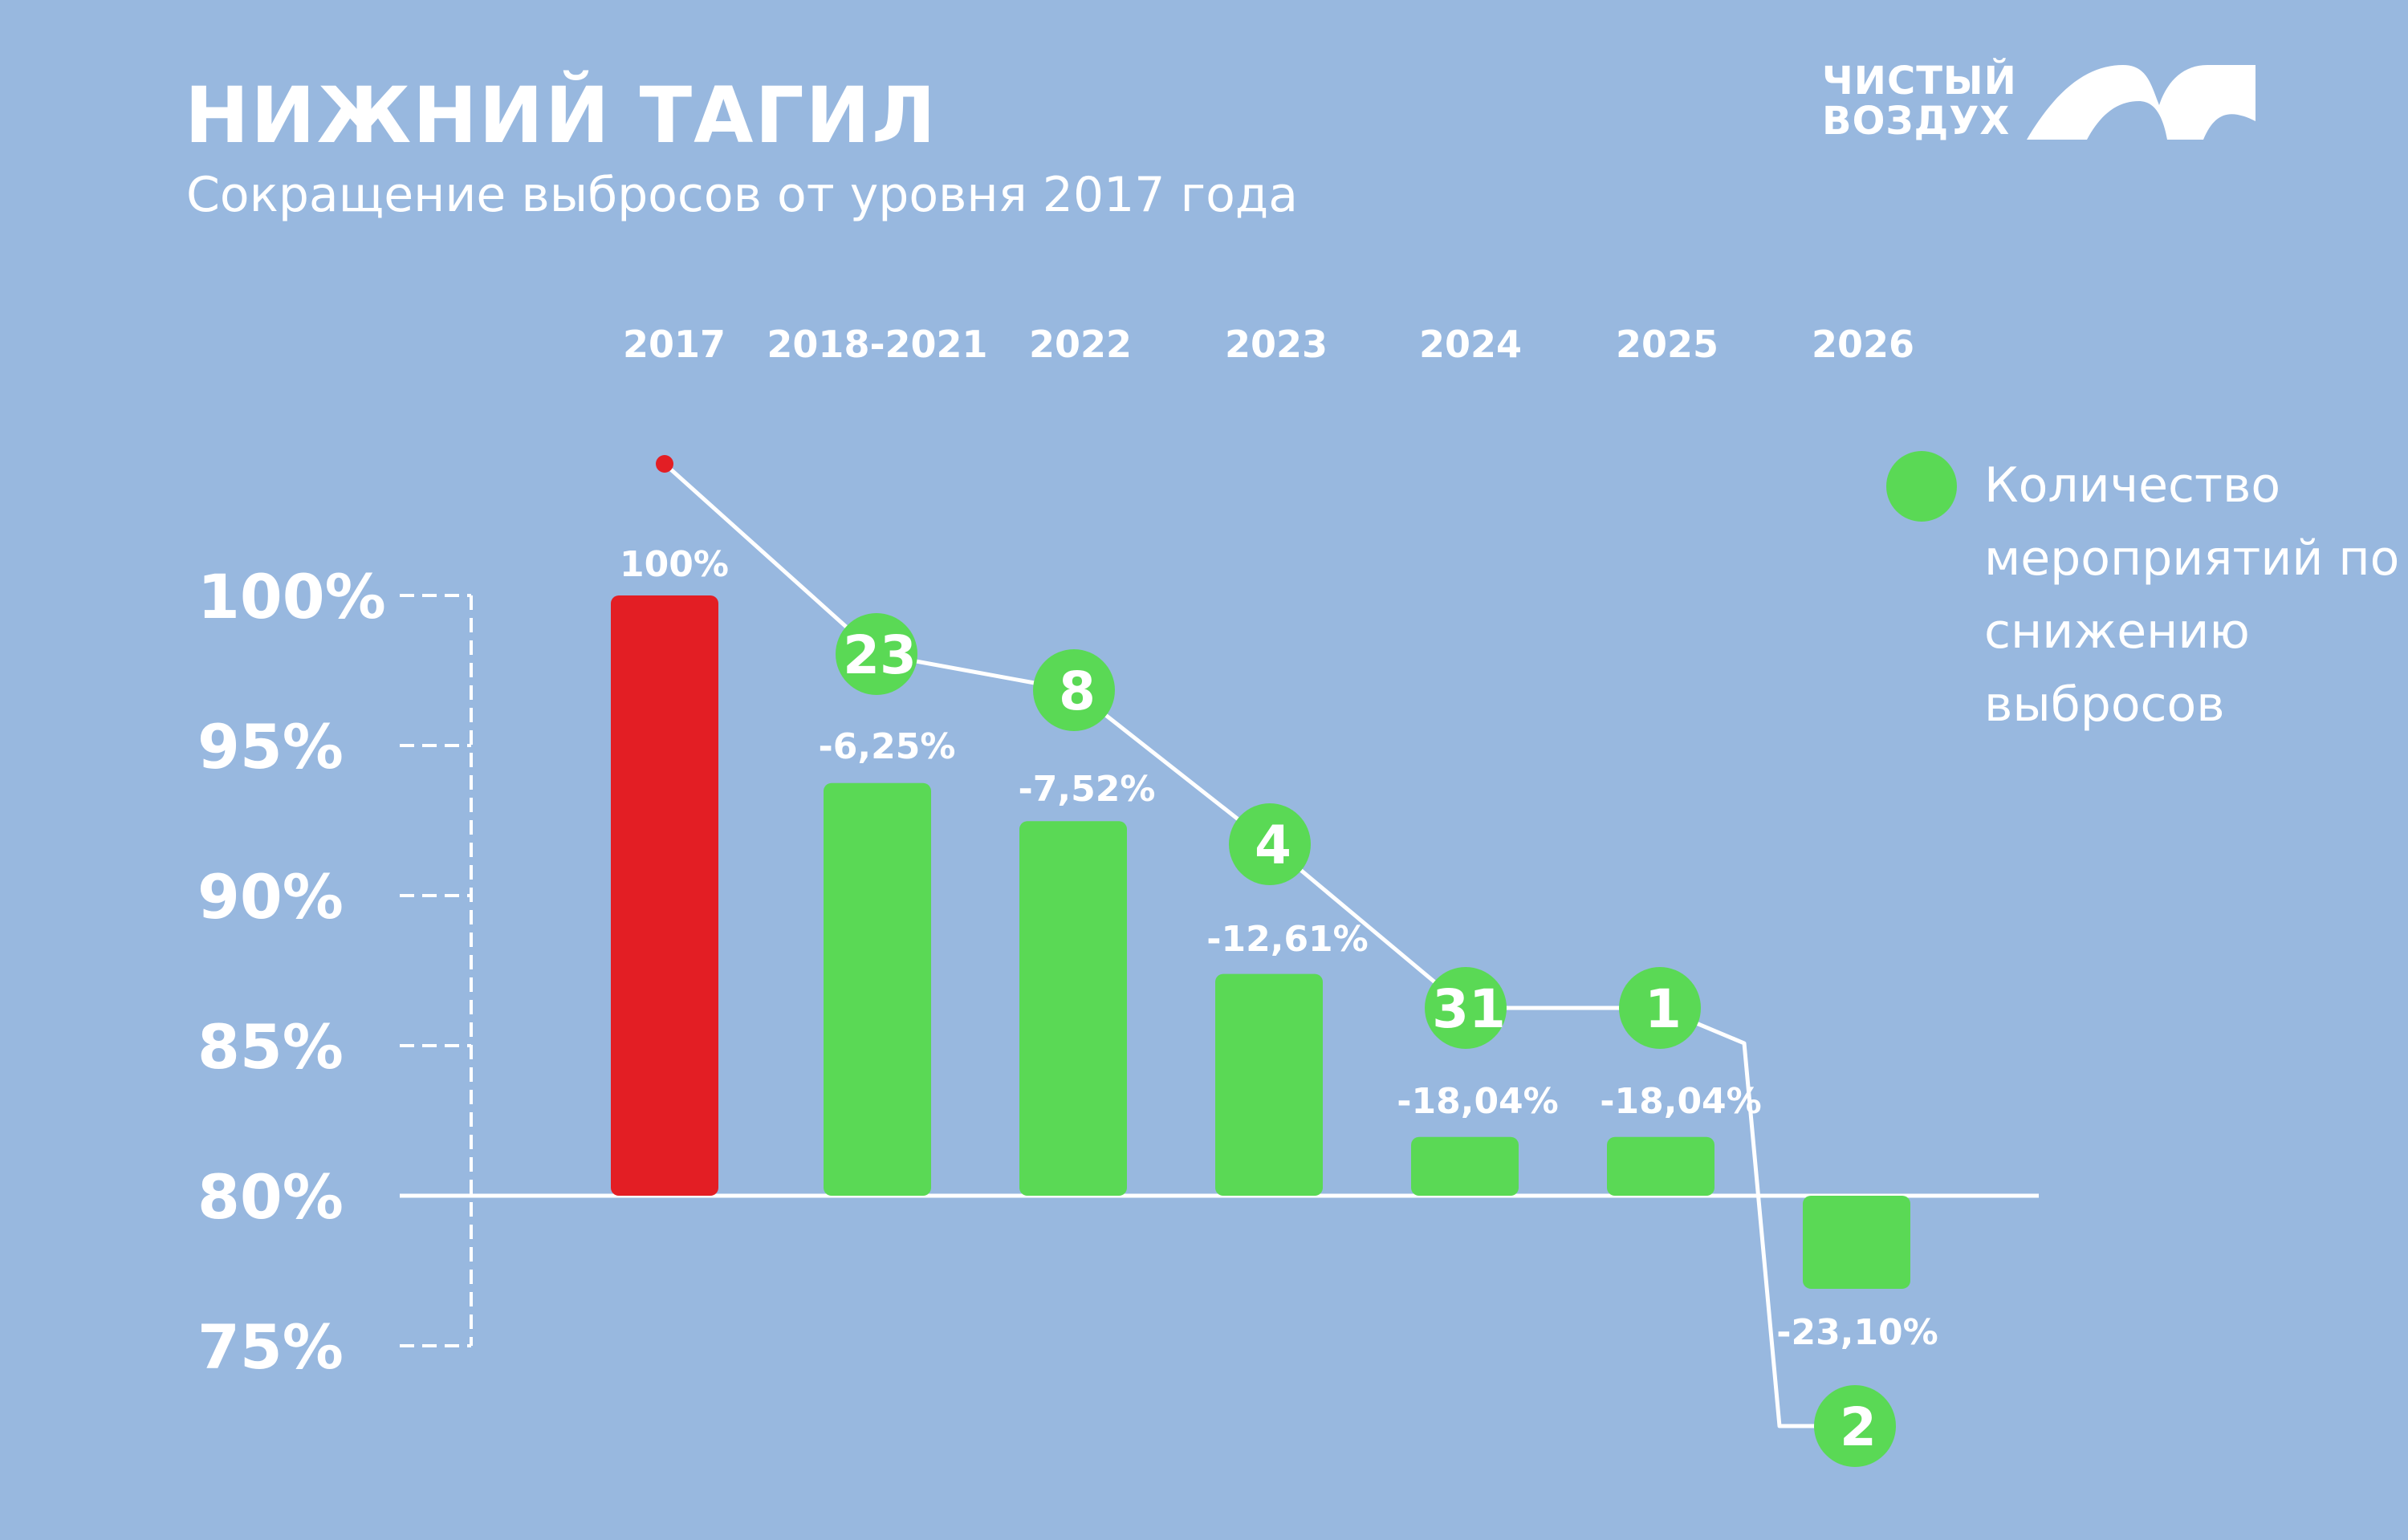 This screenshot has width=2408, height=1540. What do you see at coordinates (1856, 1242) in the screenshot?
I see `bar-2026` at bounding box center [1856, 1242].